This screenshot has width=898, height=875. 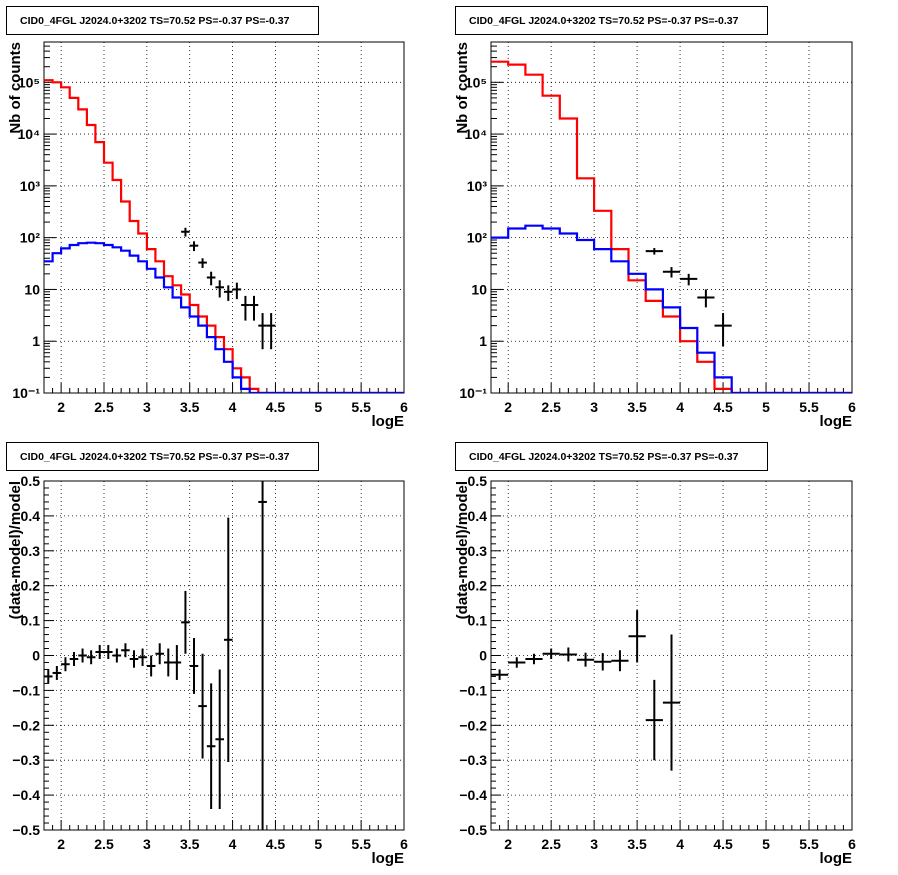 I want to click on y-tick-label: 0.1, so click(x=31, y=621).